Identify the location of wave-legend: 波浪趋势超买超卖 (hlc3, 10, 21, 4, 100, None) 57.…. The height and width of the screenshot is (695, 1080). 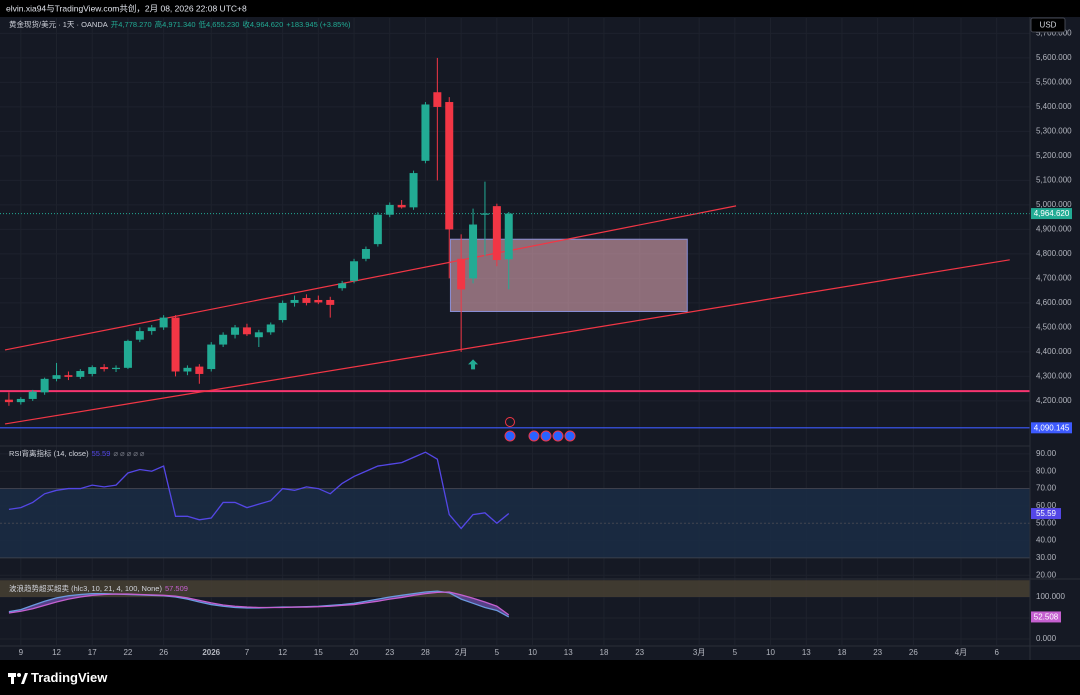
(98, 588).